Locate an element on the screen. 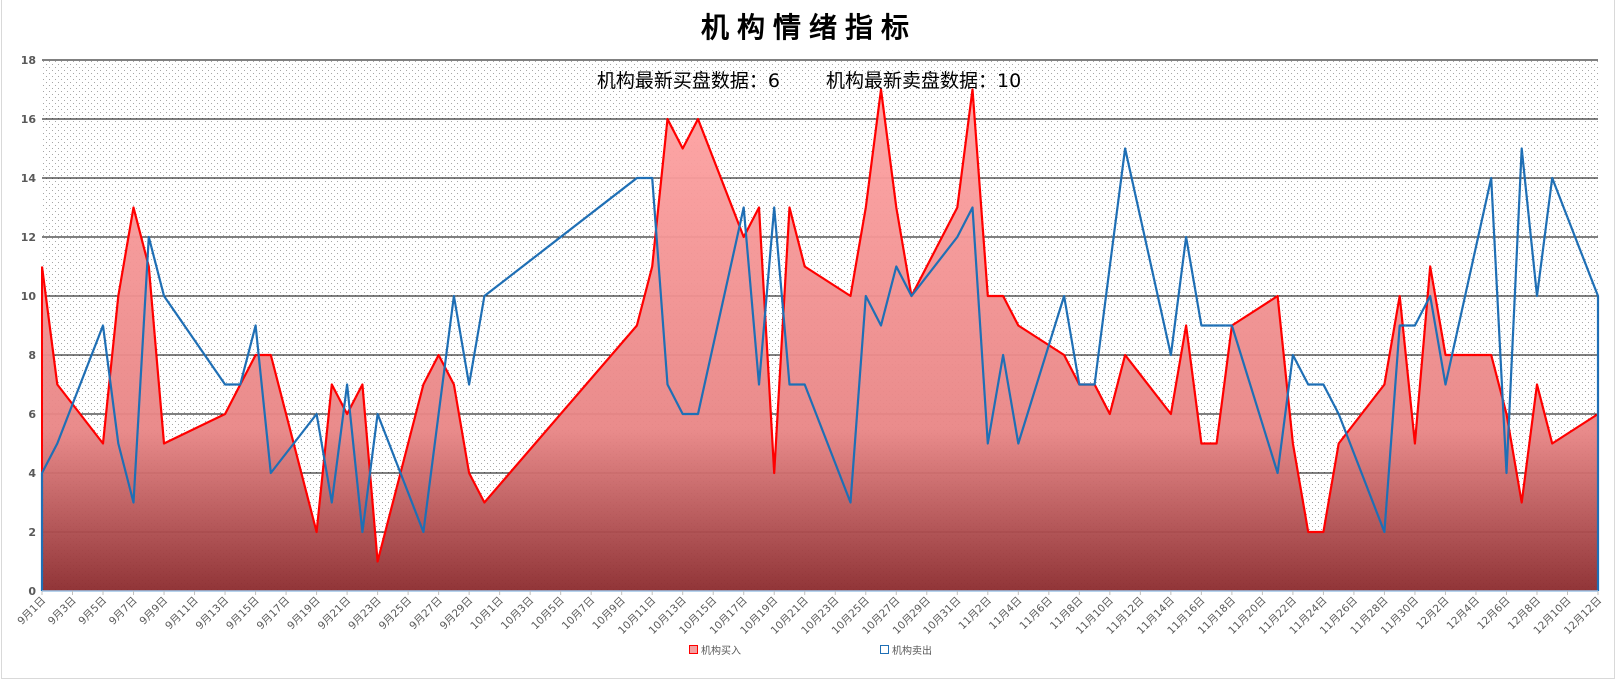 This screenshot has height=681, width=1618. latest-sell-value: 10 is located at coordinates (1009, 81).